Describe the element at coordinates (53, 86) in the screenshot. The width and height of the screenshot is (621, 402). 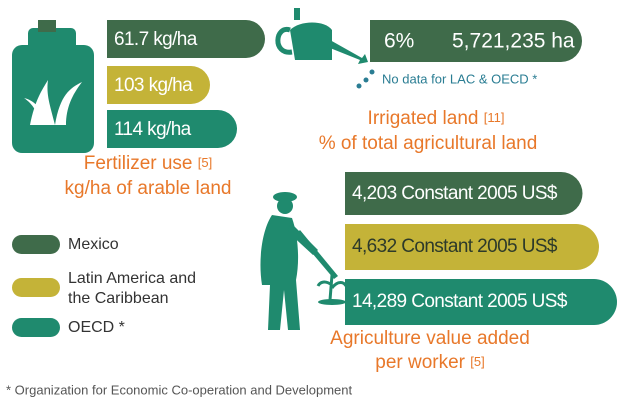
I see `fertilizer-icon` at that location.